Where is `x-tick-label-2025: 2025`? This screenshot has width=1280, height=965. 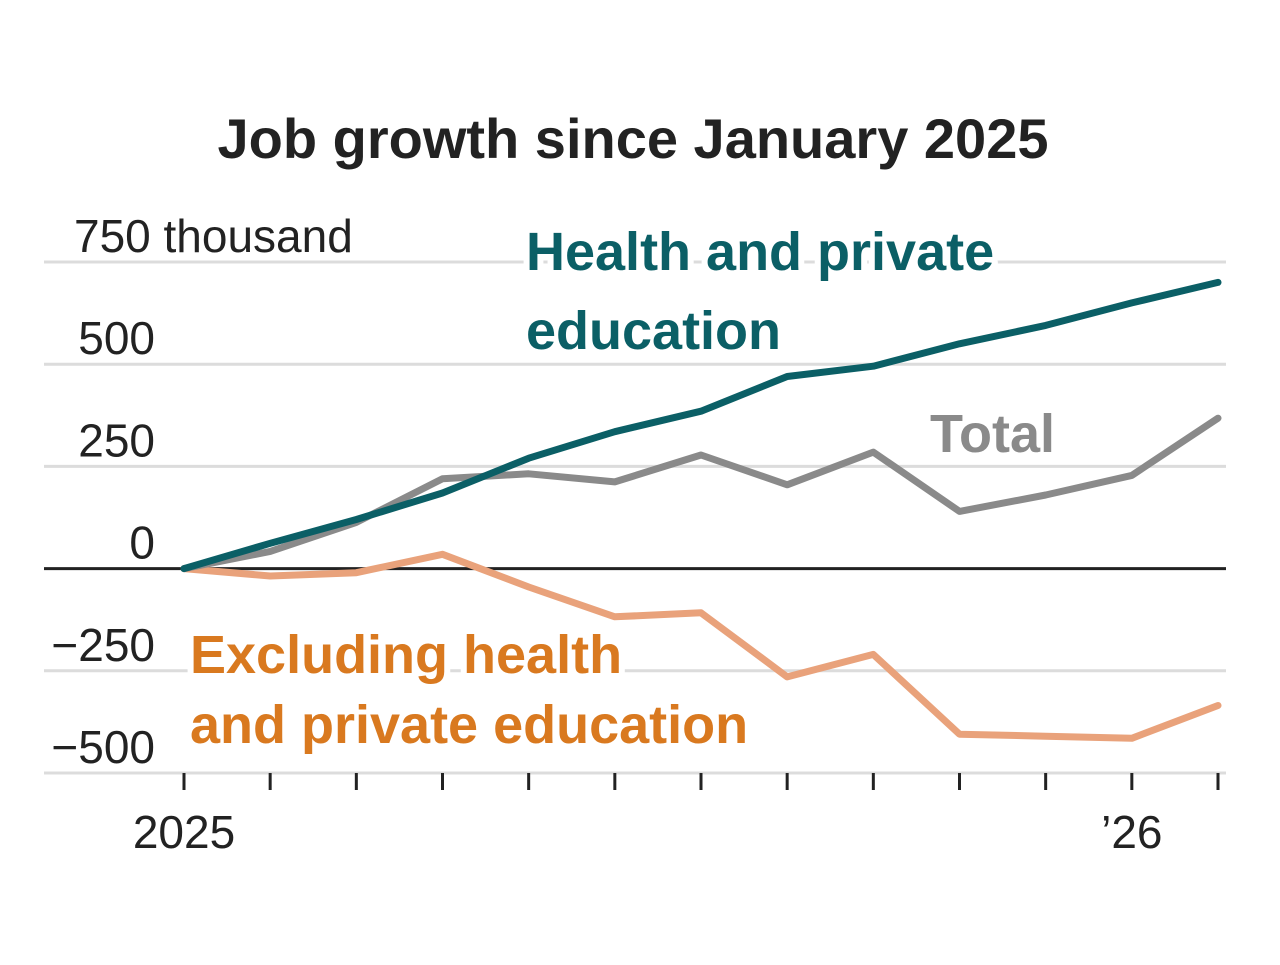
x-tick-label-2025: 2025 is located at coordinates (184, 832).